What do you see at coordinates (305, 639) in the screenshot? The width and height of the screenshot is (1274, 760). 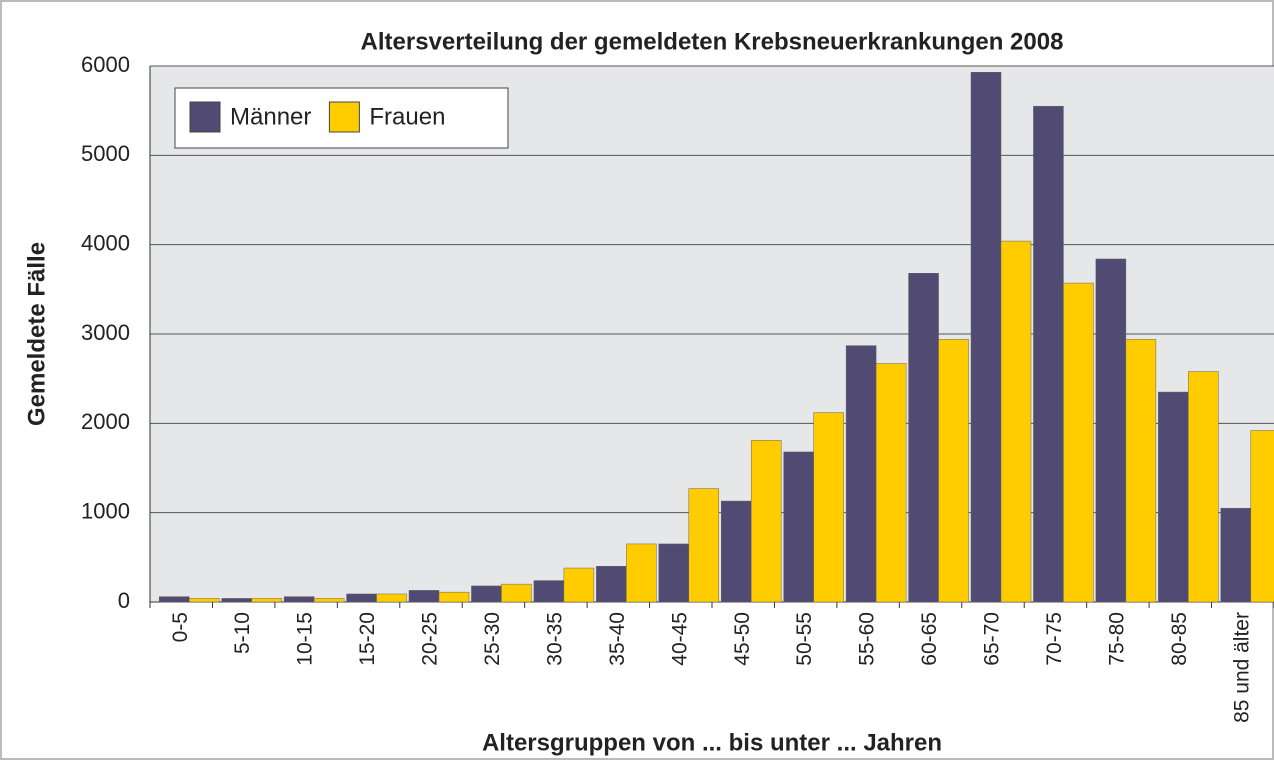 I see `x-tick-label: 10-15` at bounding box center [305, 639].